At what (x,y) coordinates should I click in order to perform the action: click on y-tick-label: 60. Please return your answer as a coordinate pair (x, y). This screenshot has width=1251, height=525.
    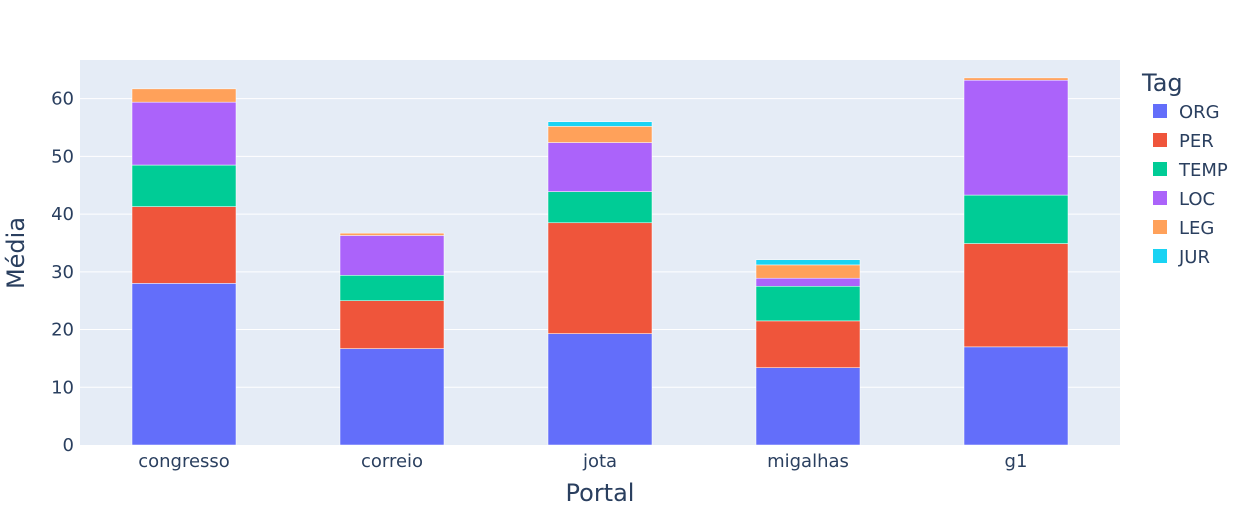
    Looking at the image, I should click on (62, 99).